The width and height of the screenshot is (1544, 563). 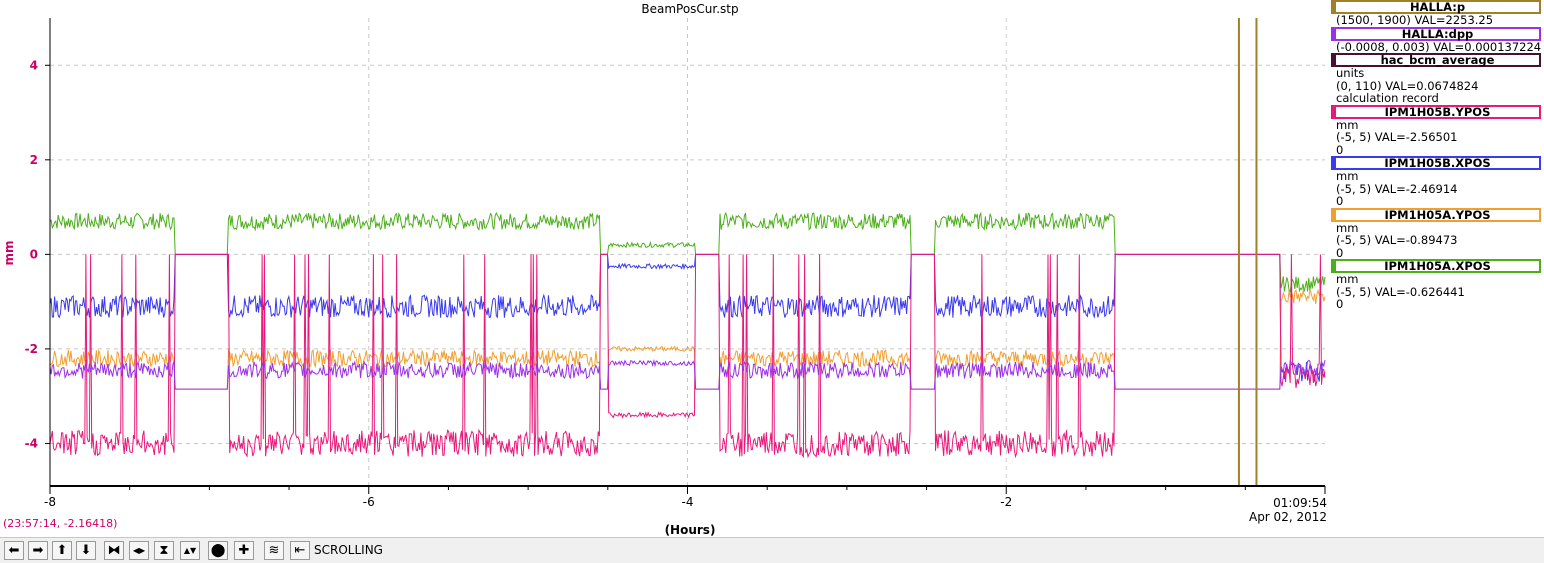 I want to click on legend-detail-line: (-0.0008, 0.003) VAL=0.000137224, so click(x=1439, y=46).